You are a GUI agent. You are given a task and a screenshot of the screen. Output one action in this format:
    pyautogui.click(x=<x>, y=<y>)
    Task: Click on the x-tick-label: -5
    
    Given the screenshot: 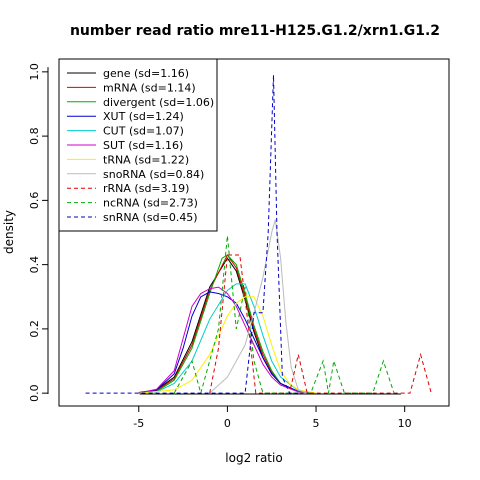 What is the action you would take?
    pyautogui.click(x=138, y=423)
    